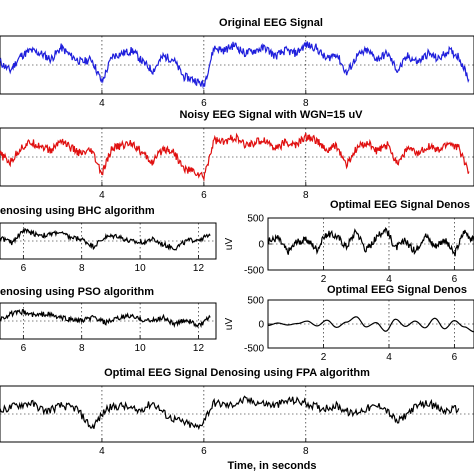 The image size is (474, 474). Describe the element at coordinates (24, 268) in the screenshot. I see `bhc-xtick-label: 6` at that location.